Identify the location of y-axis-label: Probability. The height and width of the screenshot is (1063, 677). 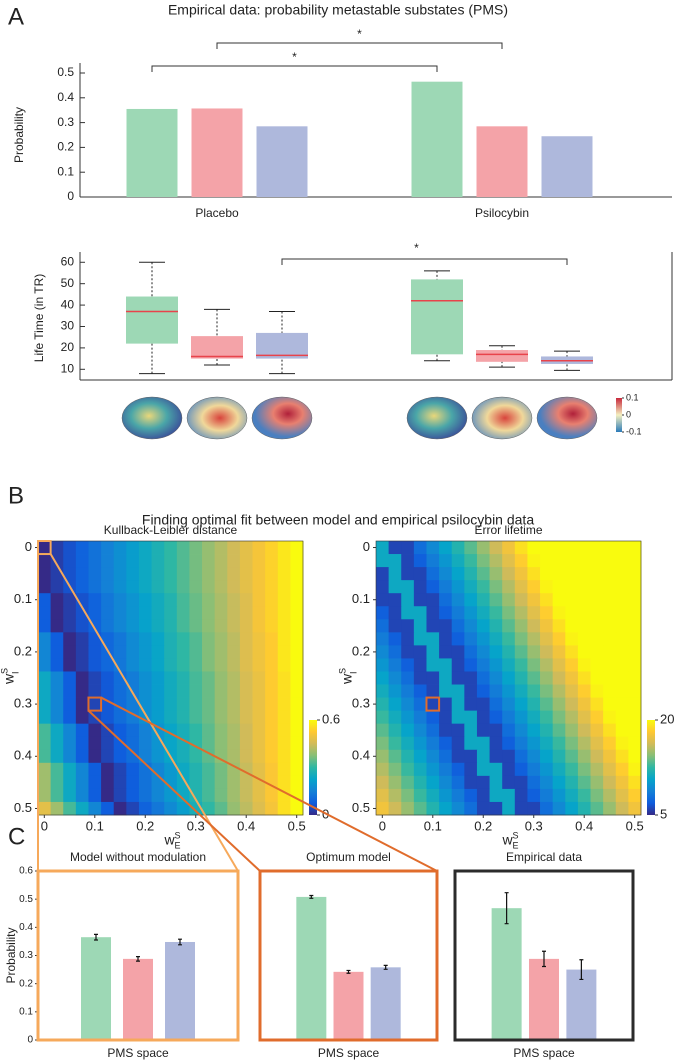
(11, 955).